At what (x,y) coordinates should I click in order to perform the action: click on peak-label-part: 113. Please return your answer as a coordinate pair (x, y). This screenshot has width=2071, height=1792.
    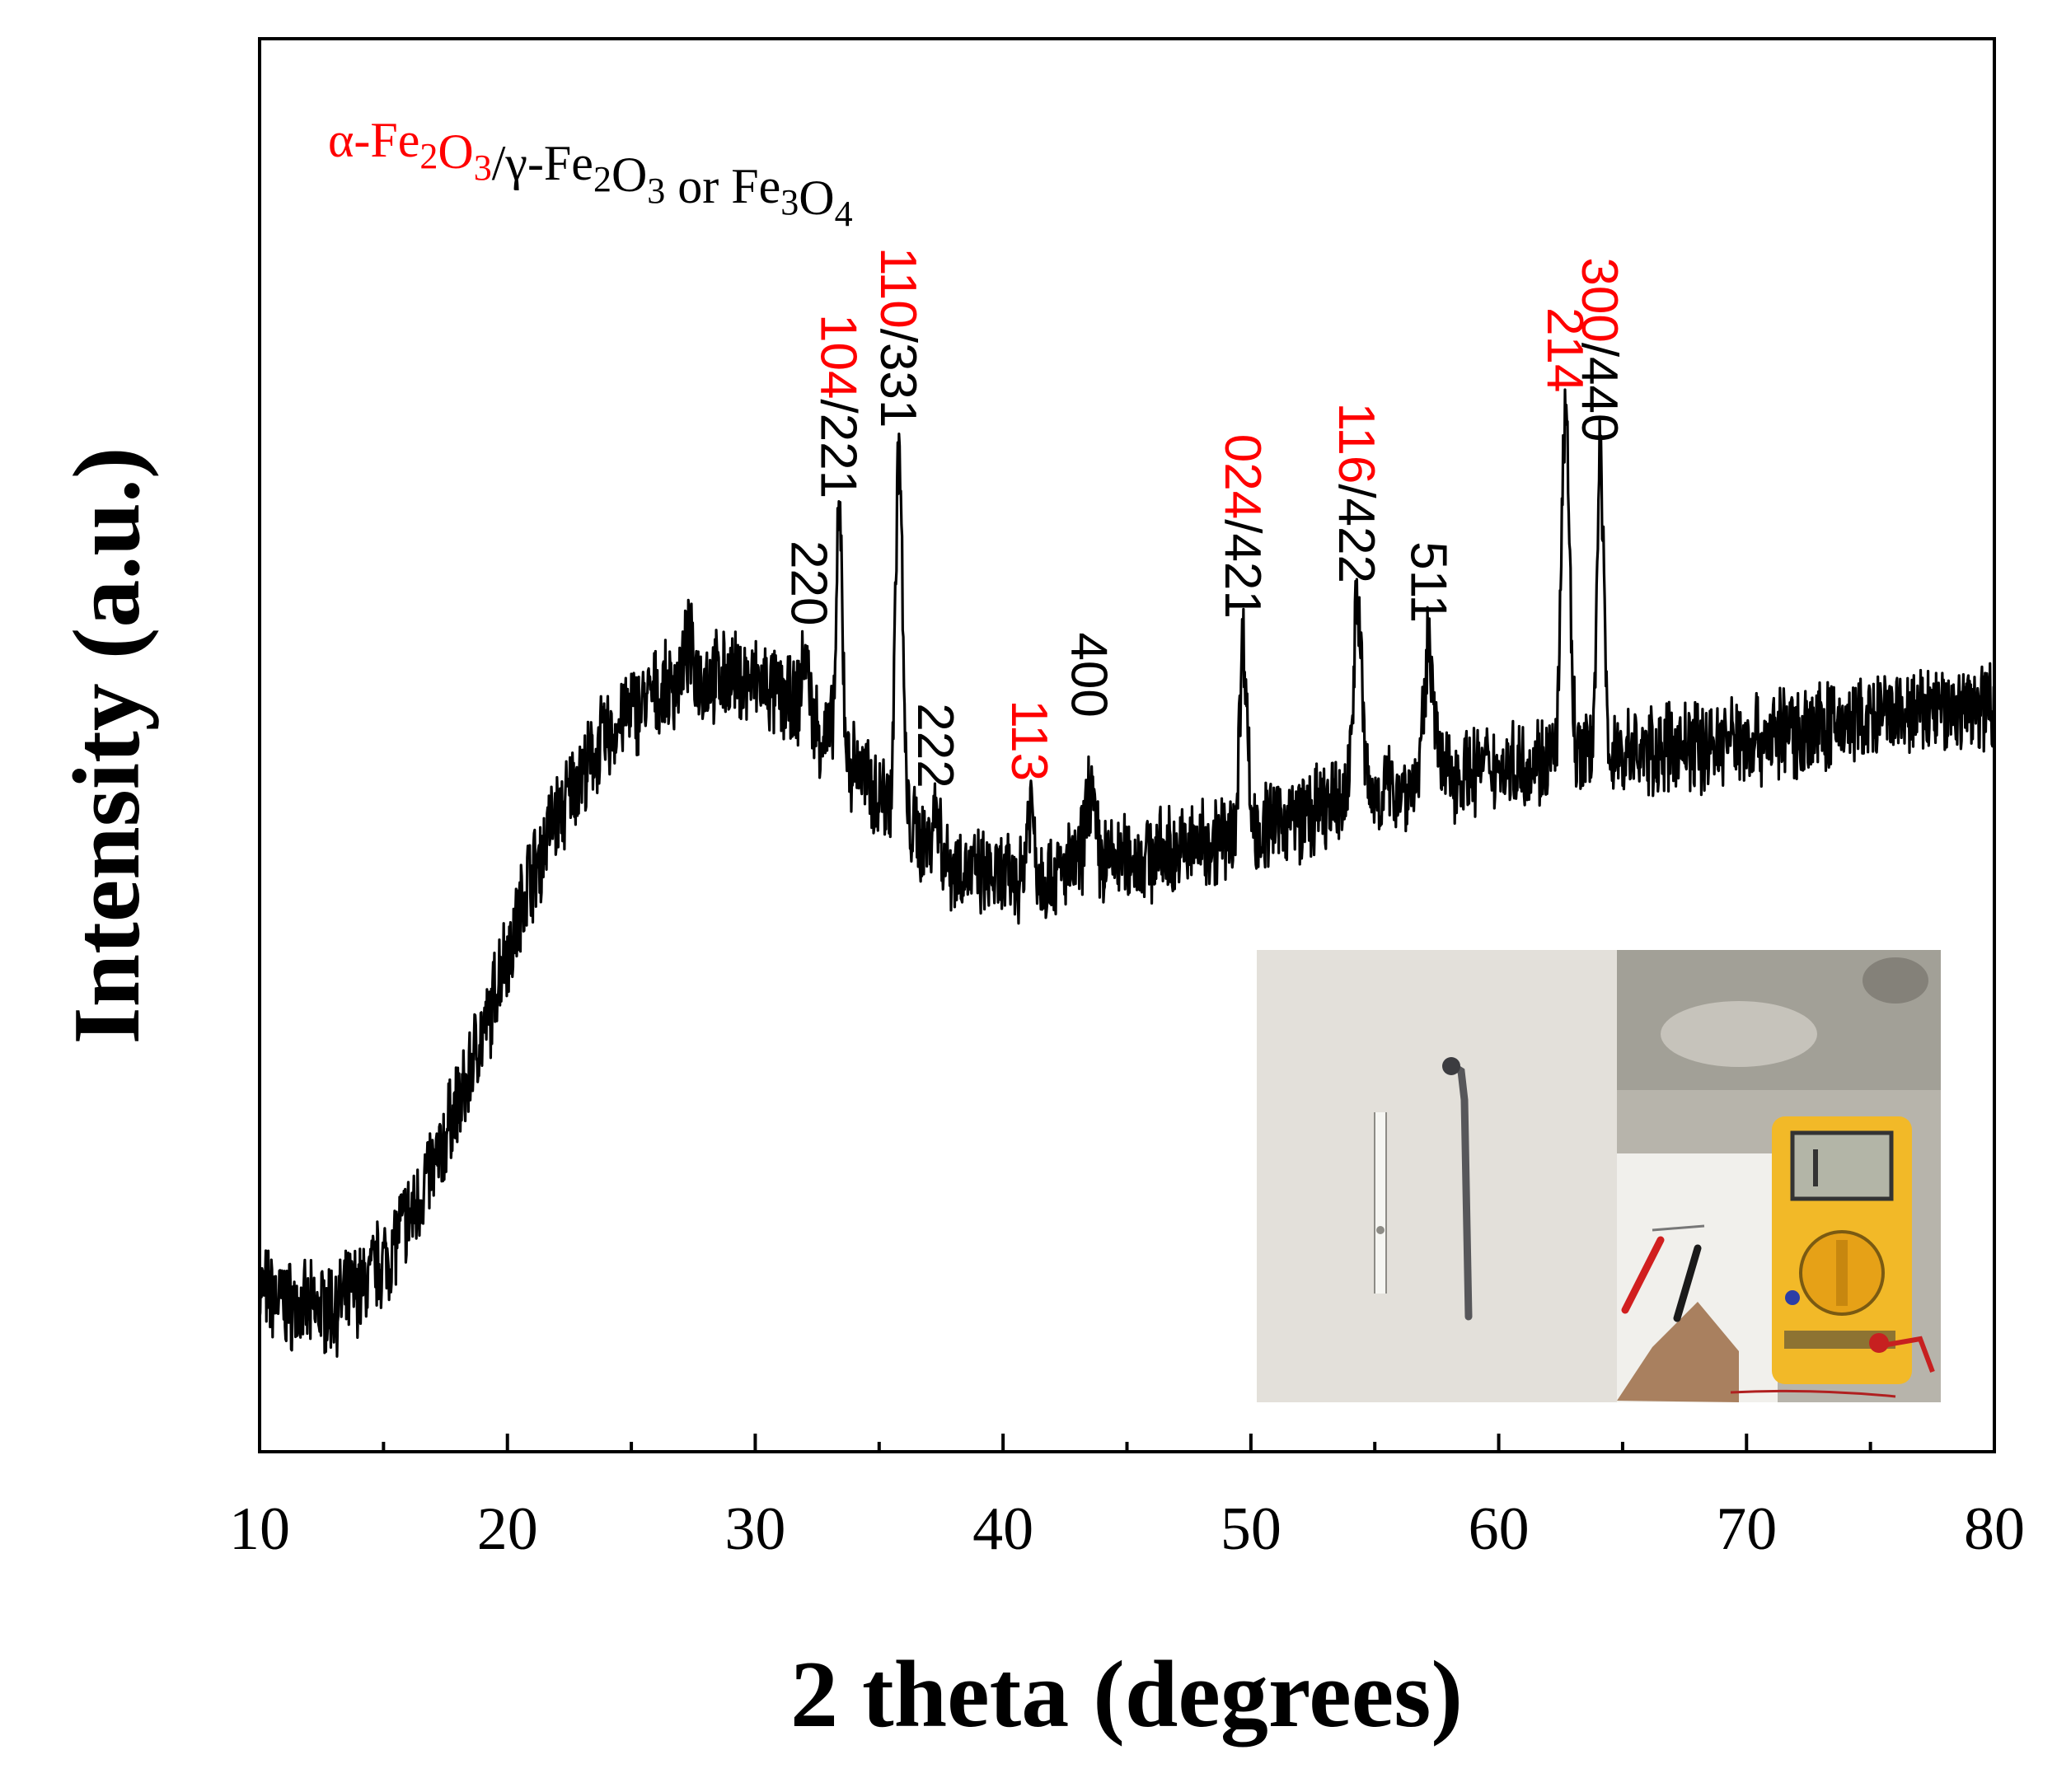
    Looking at the image, I should click on (1028, 740).